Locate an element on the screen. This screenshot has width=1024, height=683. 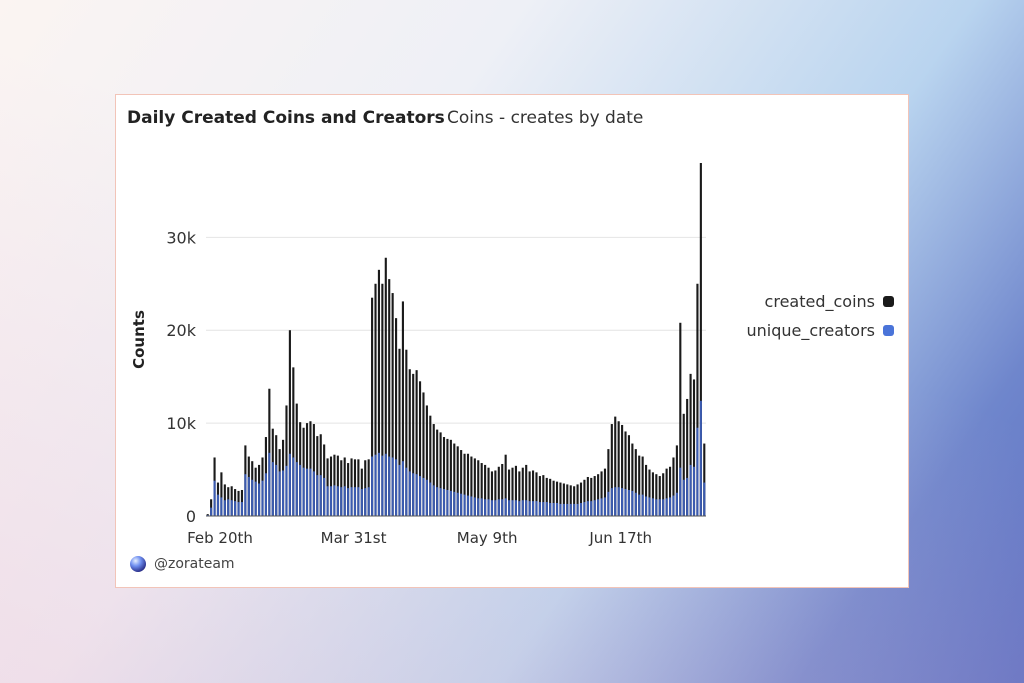
legend-item-created-coins: created_coins is located at coordinates (820, 301).